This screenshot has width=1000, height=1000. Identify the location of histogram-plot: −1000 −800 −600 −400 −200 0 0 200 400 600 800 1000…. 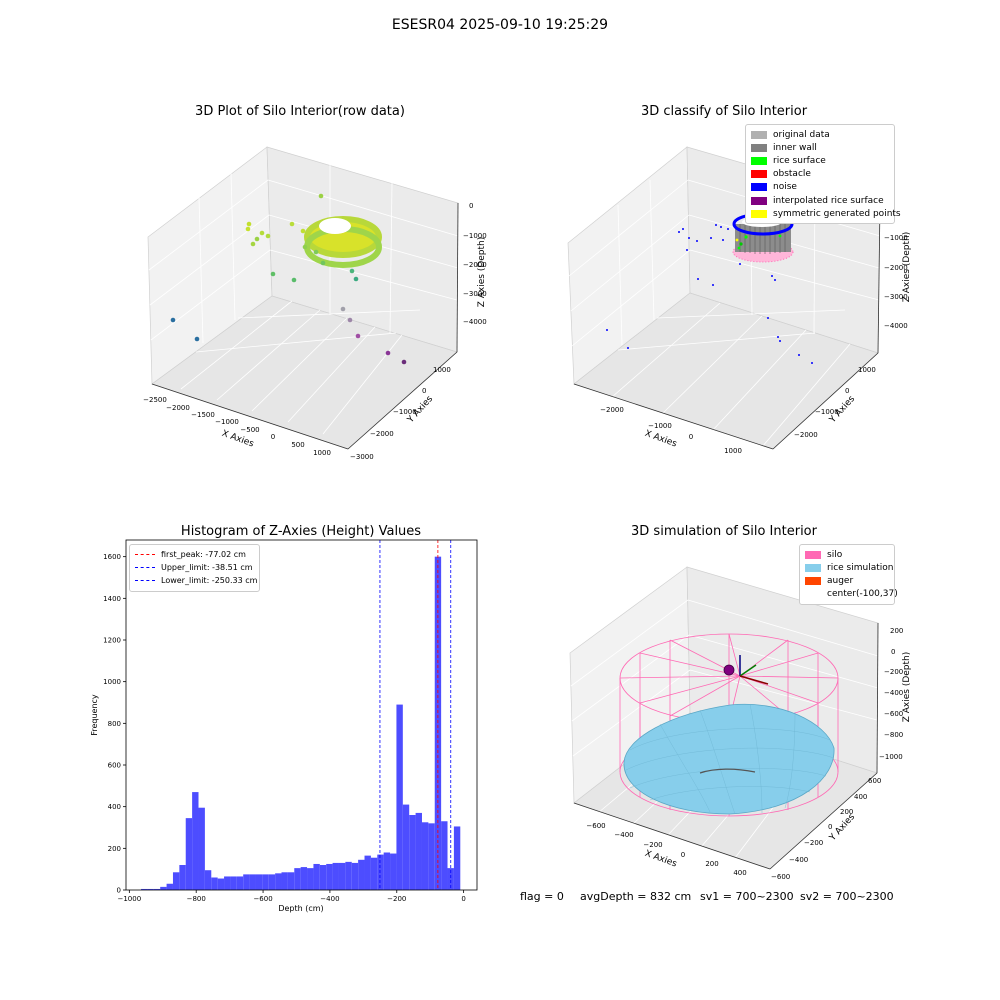
(284, 726).